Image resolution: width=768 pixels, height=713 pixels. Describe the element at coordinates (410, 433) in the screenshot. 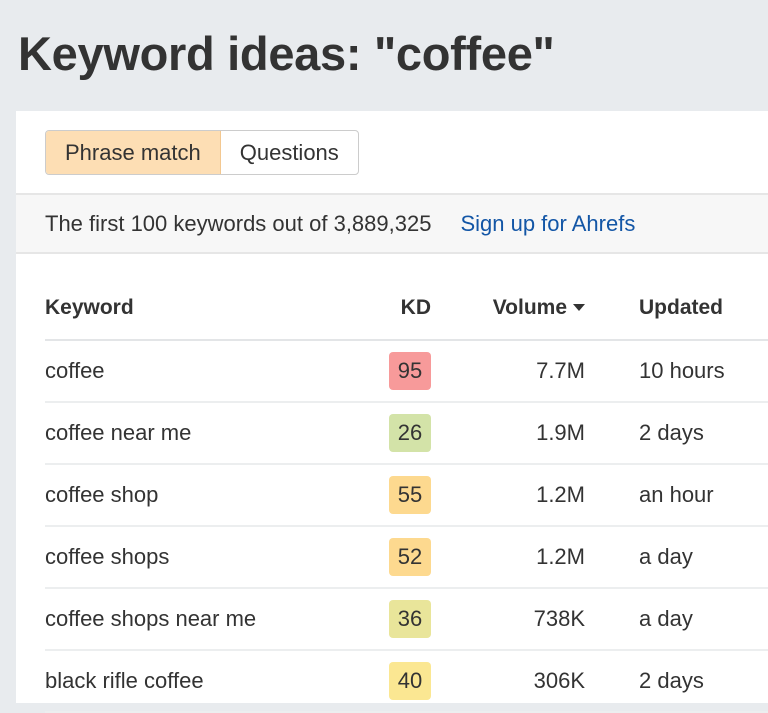

I see `kd-badge: 26` at that location.